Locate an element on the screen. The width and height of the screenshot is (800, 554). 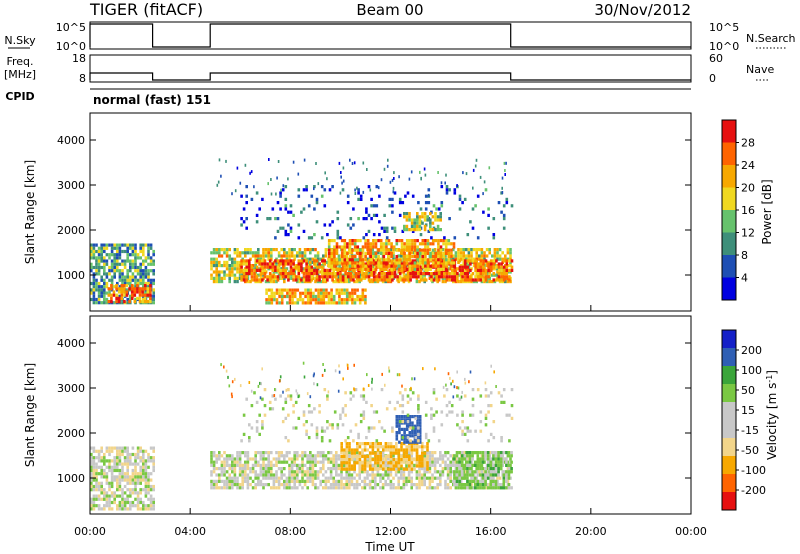
colorbar-swatch is located at coordinates (729, 176).